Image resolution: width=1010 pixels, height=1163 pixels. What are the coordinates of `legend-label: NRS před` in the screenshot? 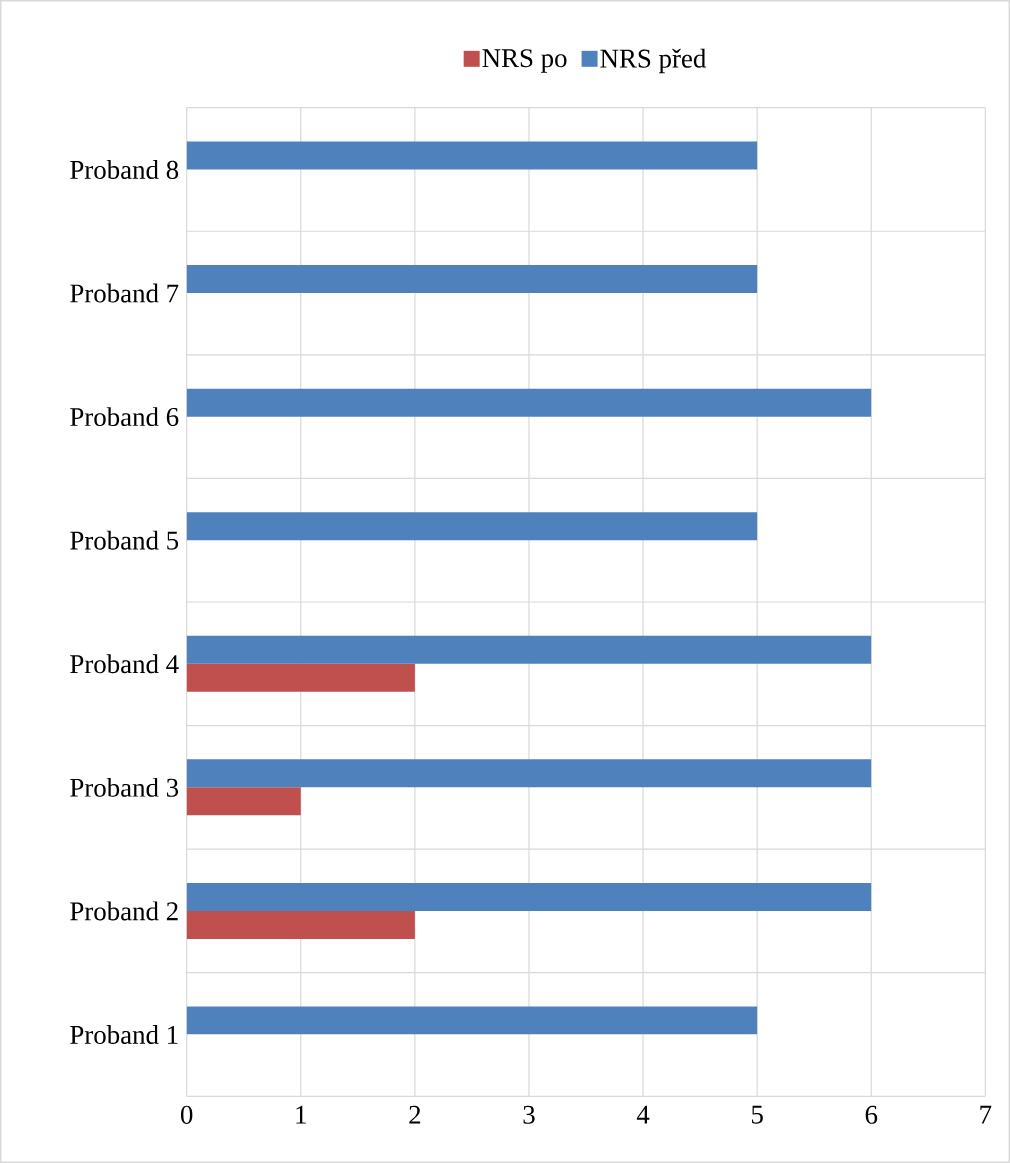 It's located at (653, 61).